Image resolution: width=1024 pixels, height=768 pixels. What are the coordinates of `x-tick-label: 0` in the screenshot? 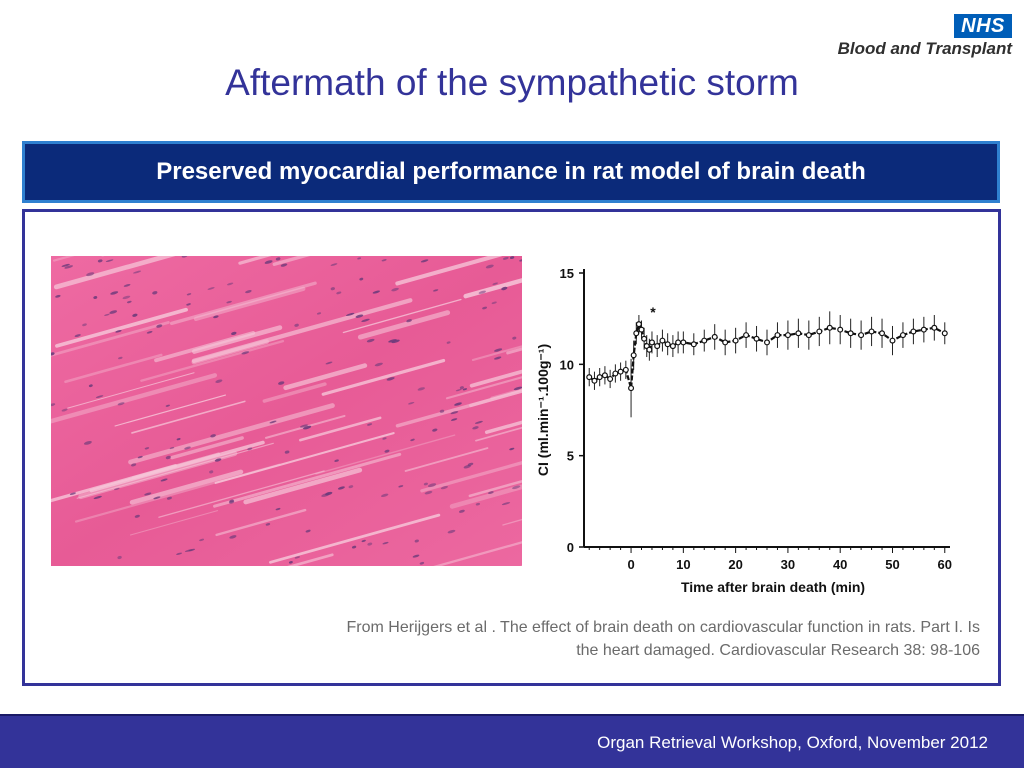 It's located at (630, 564).